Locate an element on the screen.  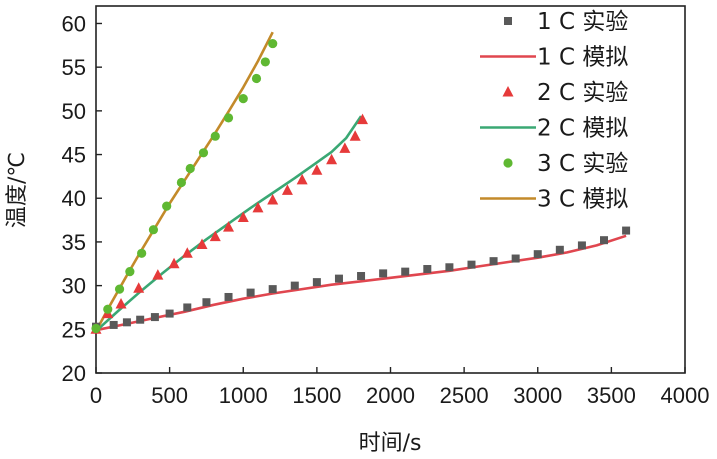
x-tick-label: 3500 is located at coordinates (611, 395).